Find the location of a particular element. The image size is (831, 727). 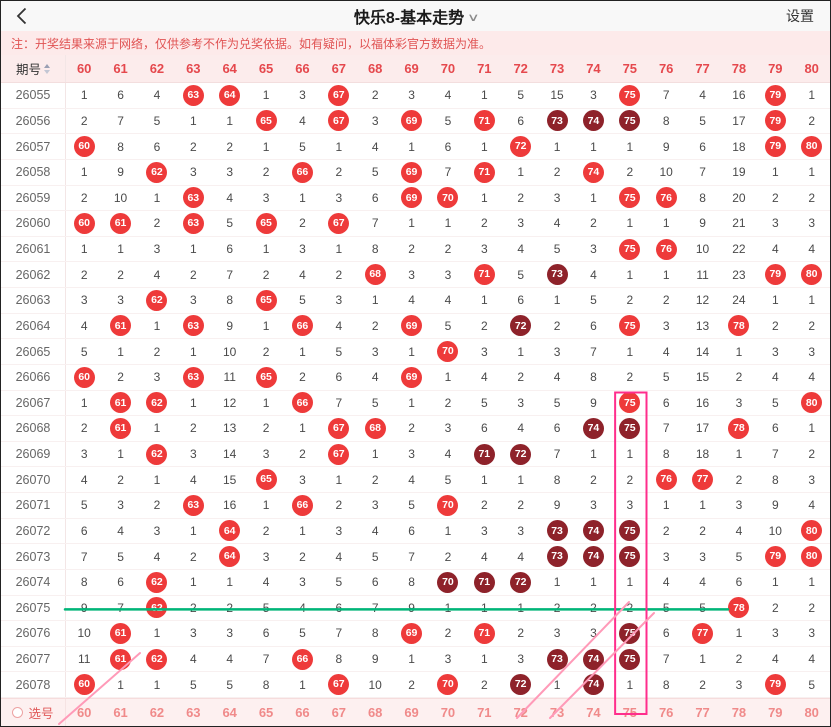

number-cell: 10 is located at coordinates (375, 684).